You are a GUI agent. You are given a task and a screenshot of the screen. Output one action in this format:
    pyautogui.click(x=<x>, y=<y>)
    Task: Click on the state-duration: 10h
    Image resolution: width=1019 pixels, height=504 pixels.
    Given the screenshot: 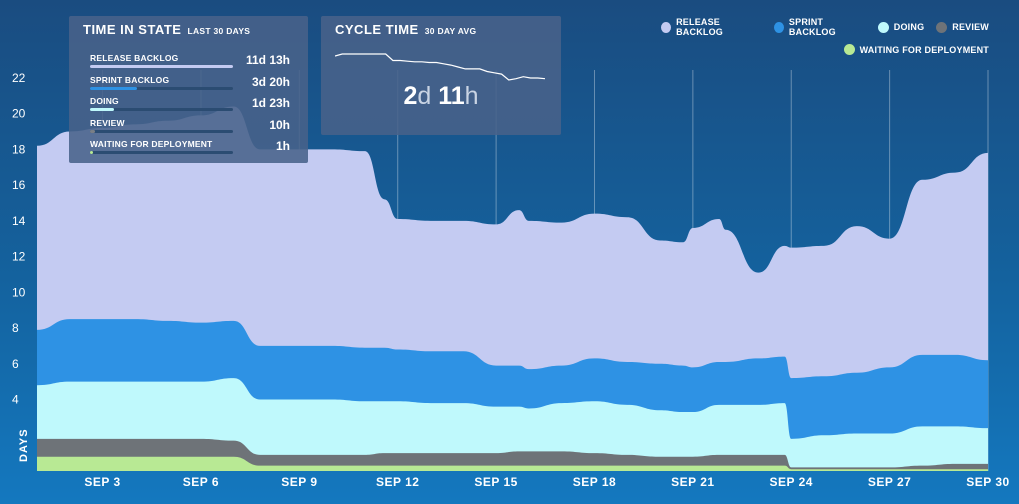 What is the action you would take?
    pyautogui.click(x=279, y=124)
    